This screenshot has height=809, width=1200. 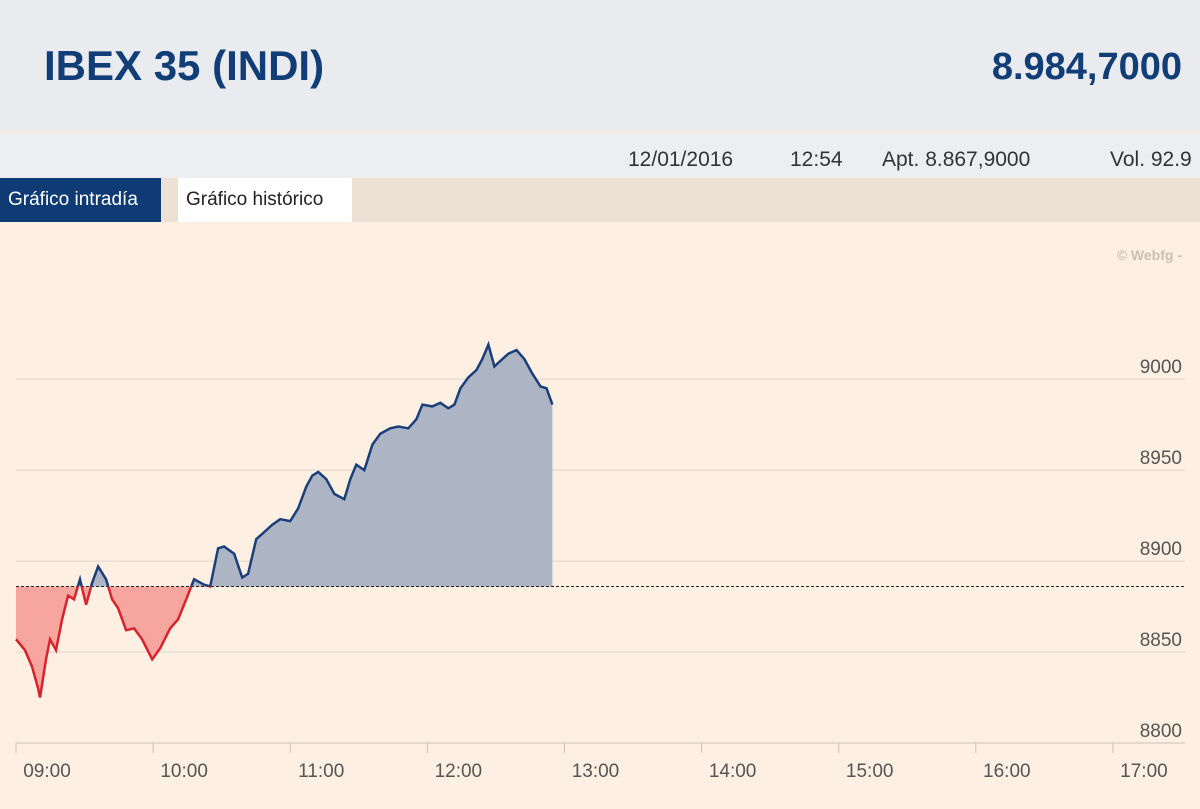 What do you see at coordinates (80, 200) in the screenshot?
I see `tab: Gráfico intradía` at bounding box center [80, 200].